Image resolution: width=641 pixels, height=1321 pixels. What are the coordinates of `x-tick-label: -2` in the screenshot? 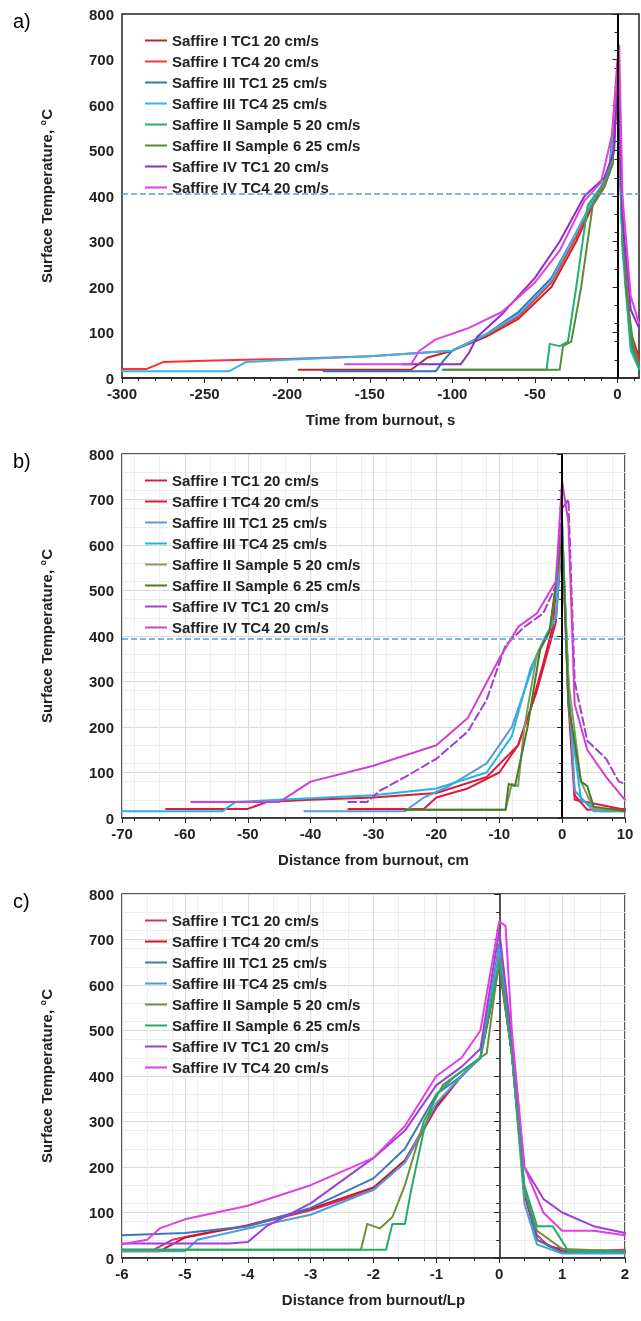 It's located at (373, 1273).